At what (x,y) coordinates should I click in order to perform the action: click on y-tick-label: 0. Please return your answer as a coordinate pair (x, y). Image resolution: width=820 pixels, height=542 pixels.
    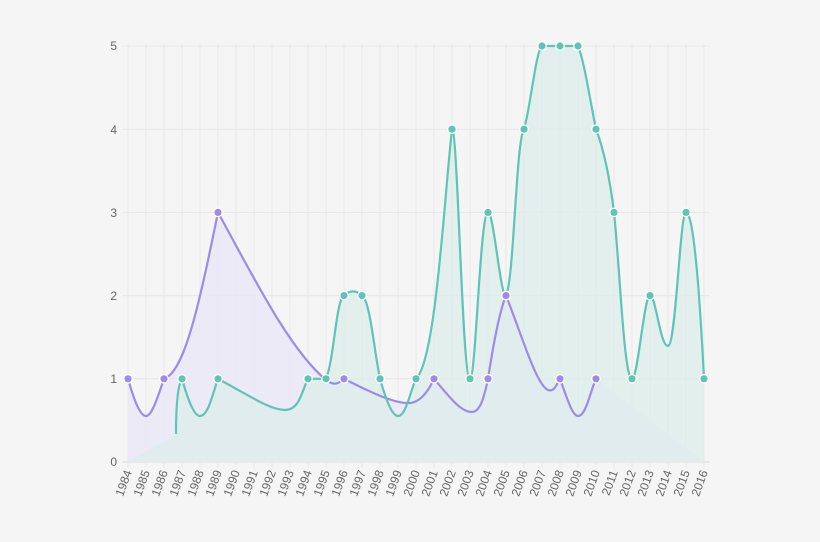
    Looking at the image, I should click on (113, 462).